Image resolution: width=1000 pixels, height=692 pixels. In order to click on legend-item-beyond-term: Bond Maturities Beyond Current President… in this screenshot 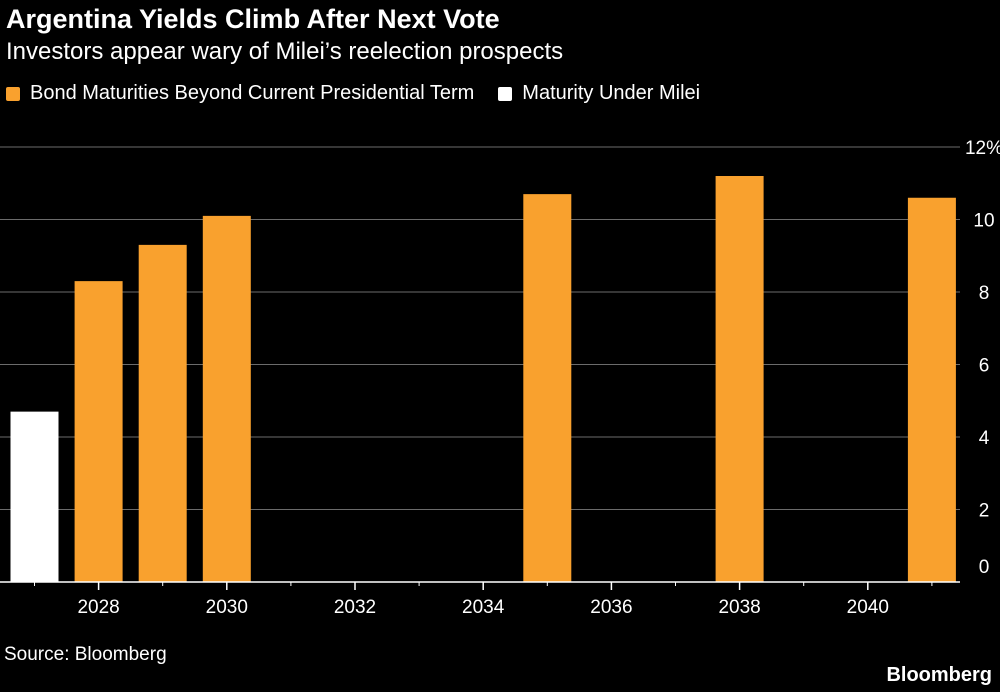, I will do `click(240, 93)`.